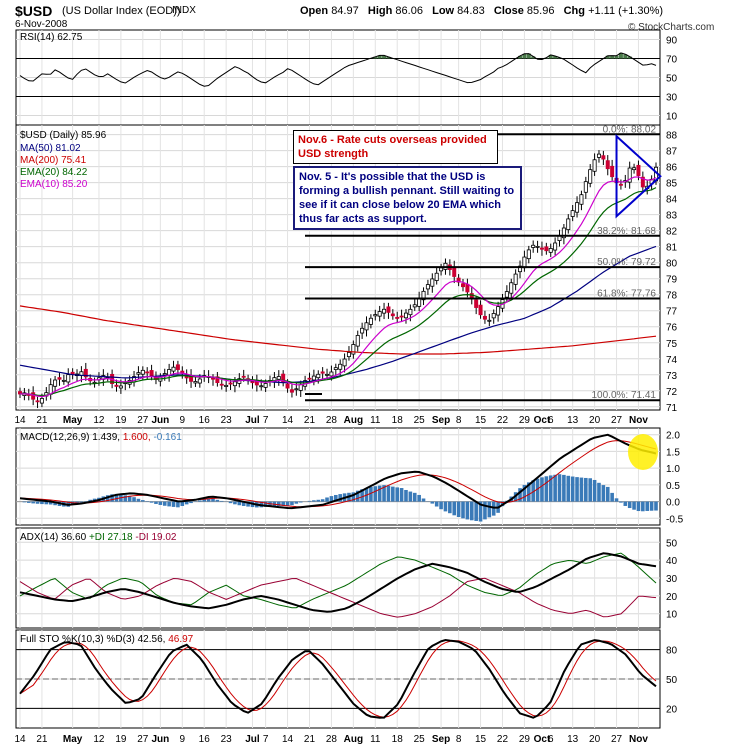 The width and height of the screenshot is (750, 748). Describe the element at coordinates (617, 420) in the screenshot. I see `price-xaxis-label: 27` at that location.